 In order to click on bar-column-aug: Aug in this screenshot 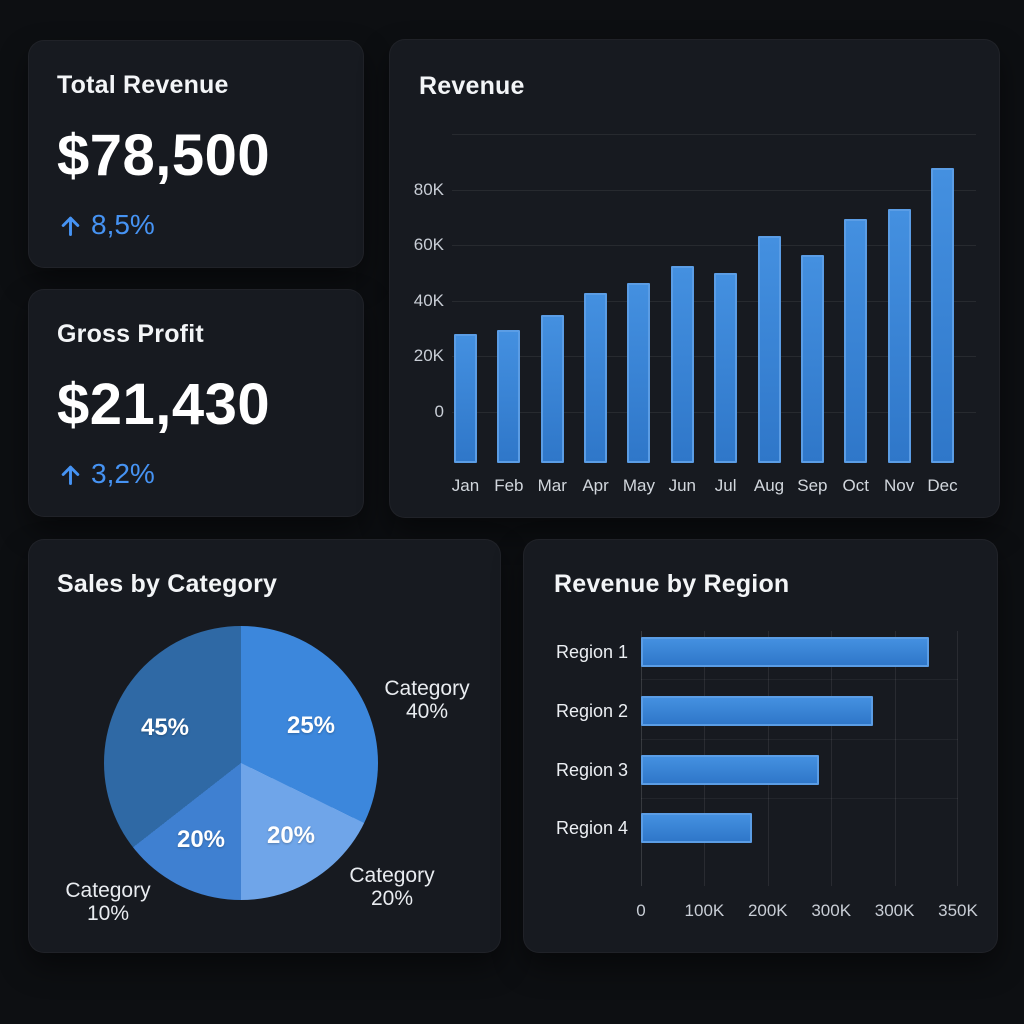, I will do `click(769, 365)`.